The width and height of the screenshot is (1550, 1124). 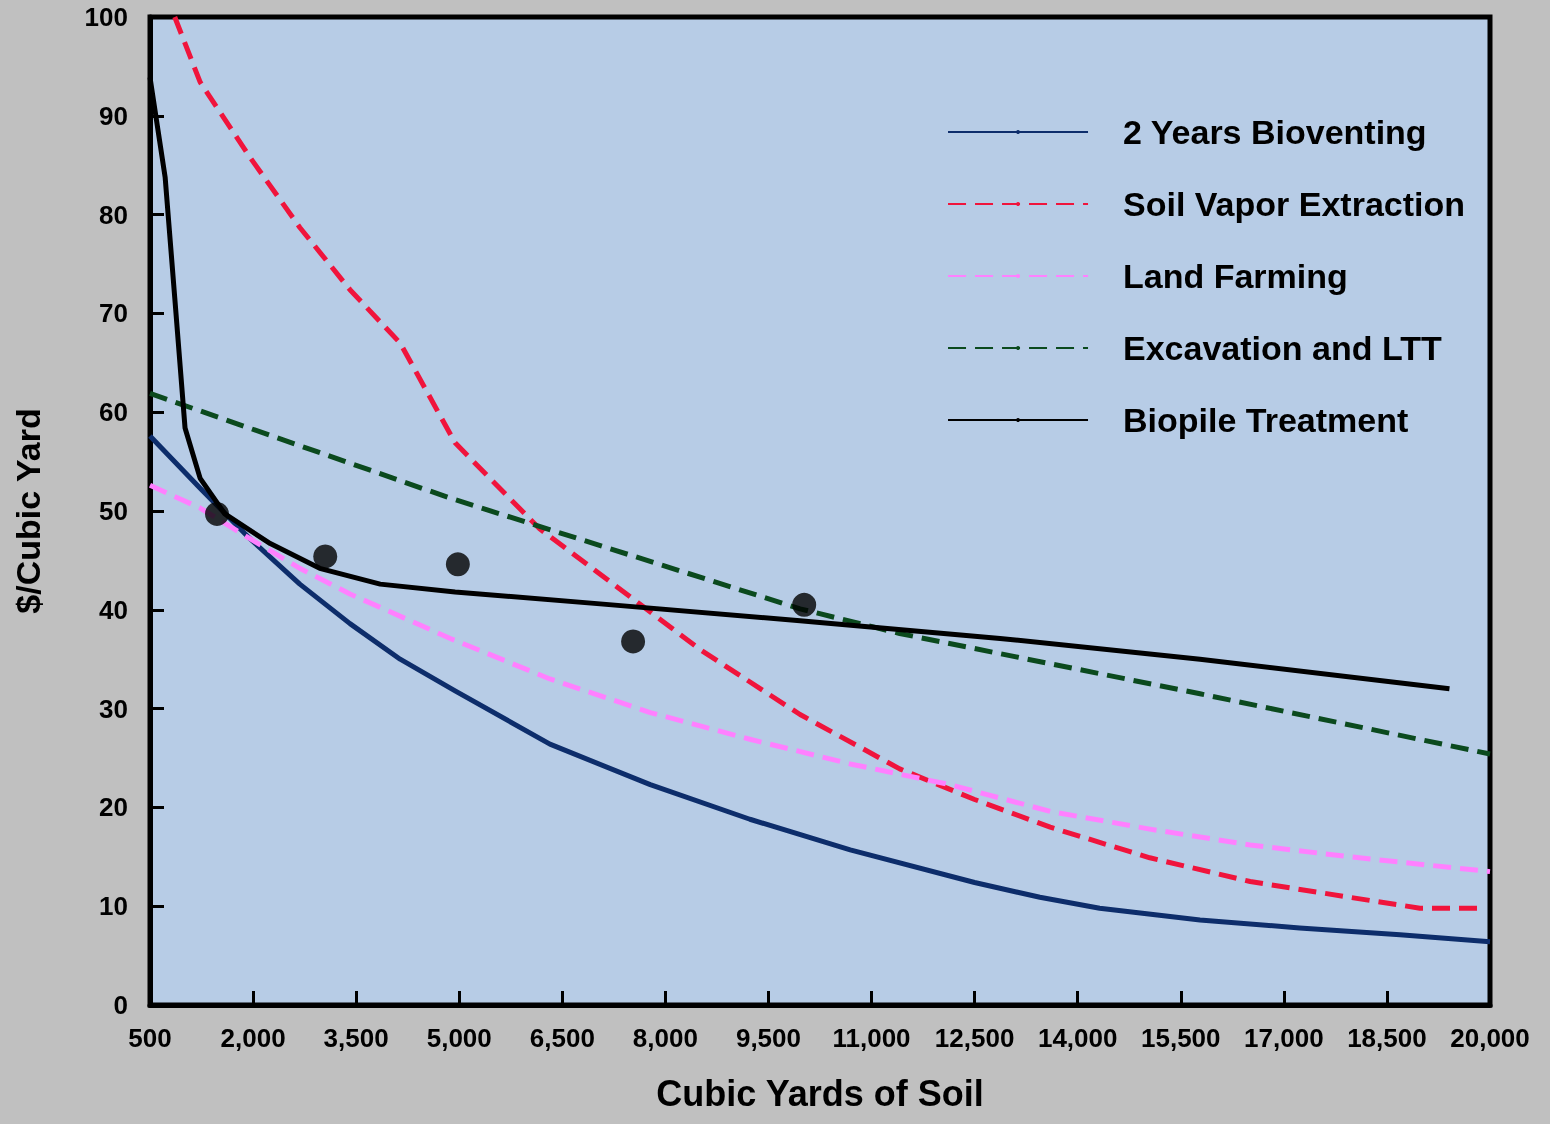 What do you see at coordinates (768, 1038) in the screenshot?
I see `x-tick-label: 9,500` at bounding box center [768, 1038].